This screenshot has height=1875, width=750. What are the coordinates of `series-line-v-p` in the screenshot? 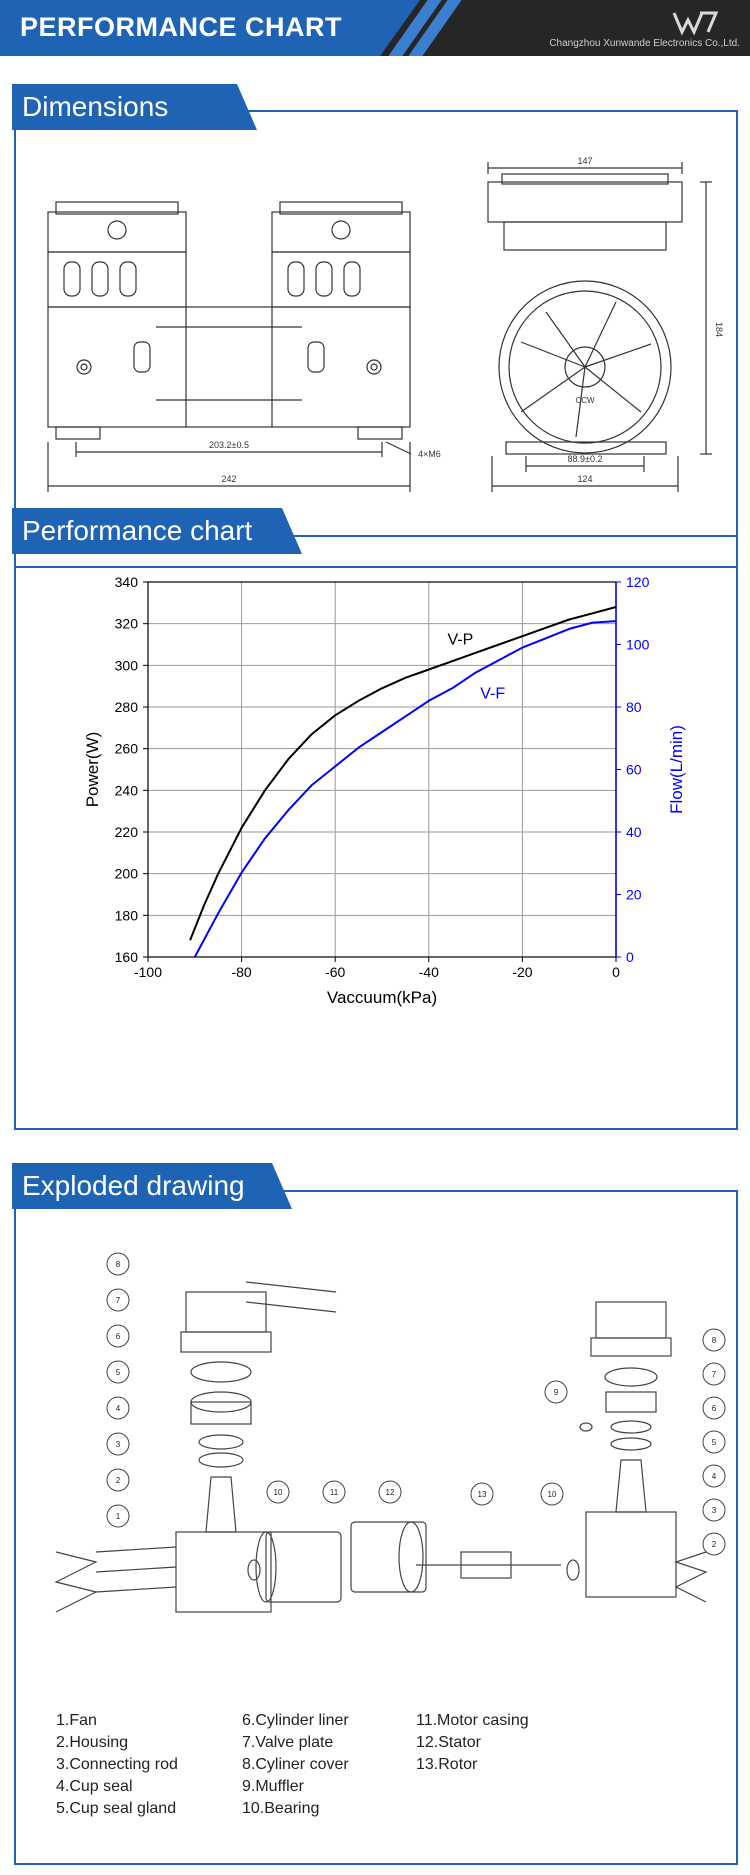 It's located at (403, 773).